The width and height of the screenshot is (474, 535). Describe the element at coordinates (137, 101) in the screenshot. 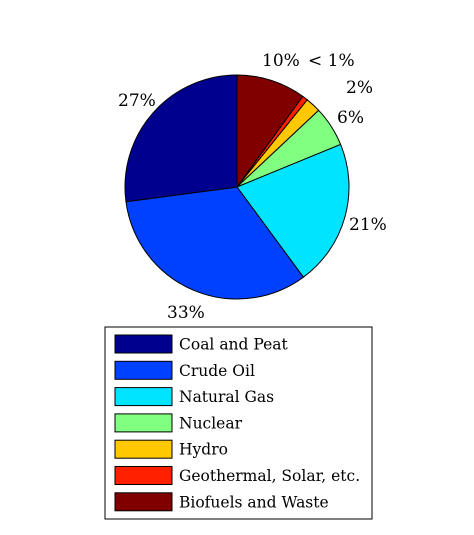

I see `pie-label-coal-and-peat: 27%` at that location.